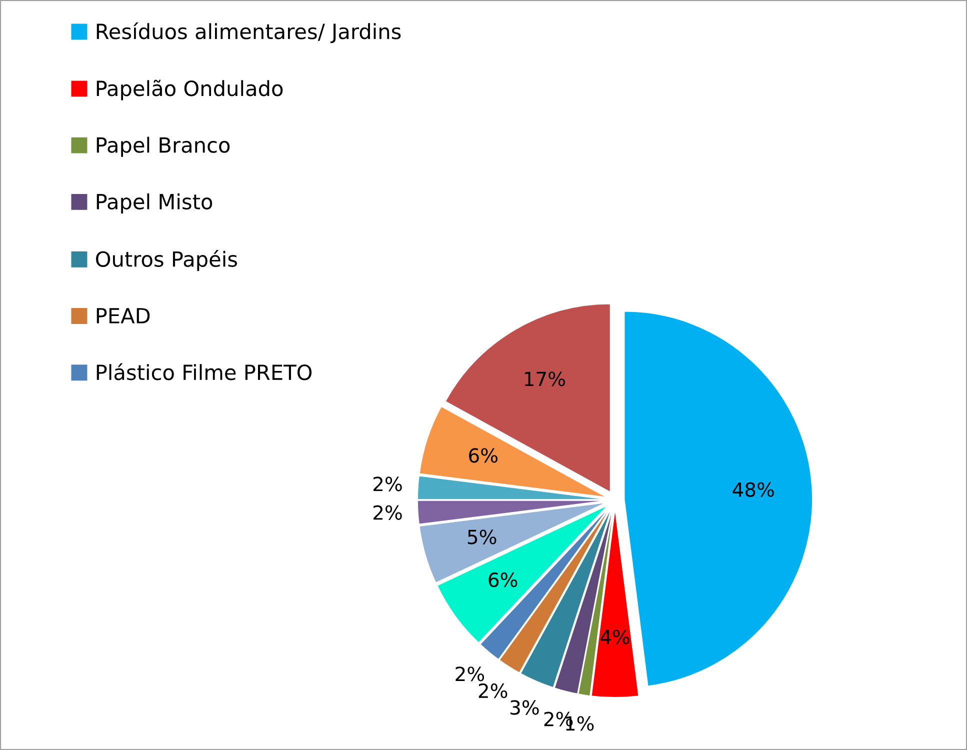 The image size is (967, 750). I want to click on data-label: 17%, so click(544, 379).